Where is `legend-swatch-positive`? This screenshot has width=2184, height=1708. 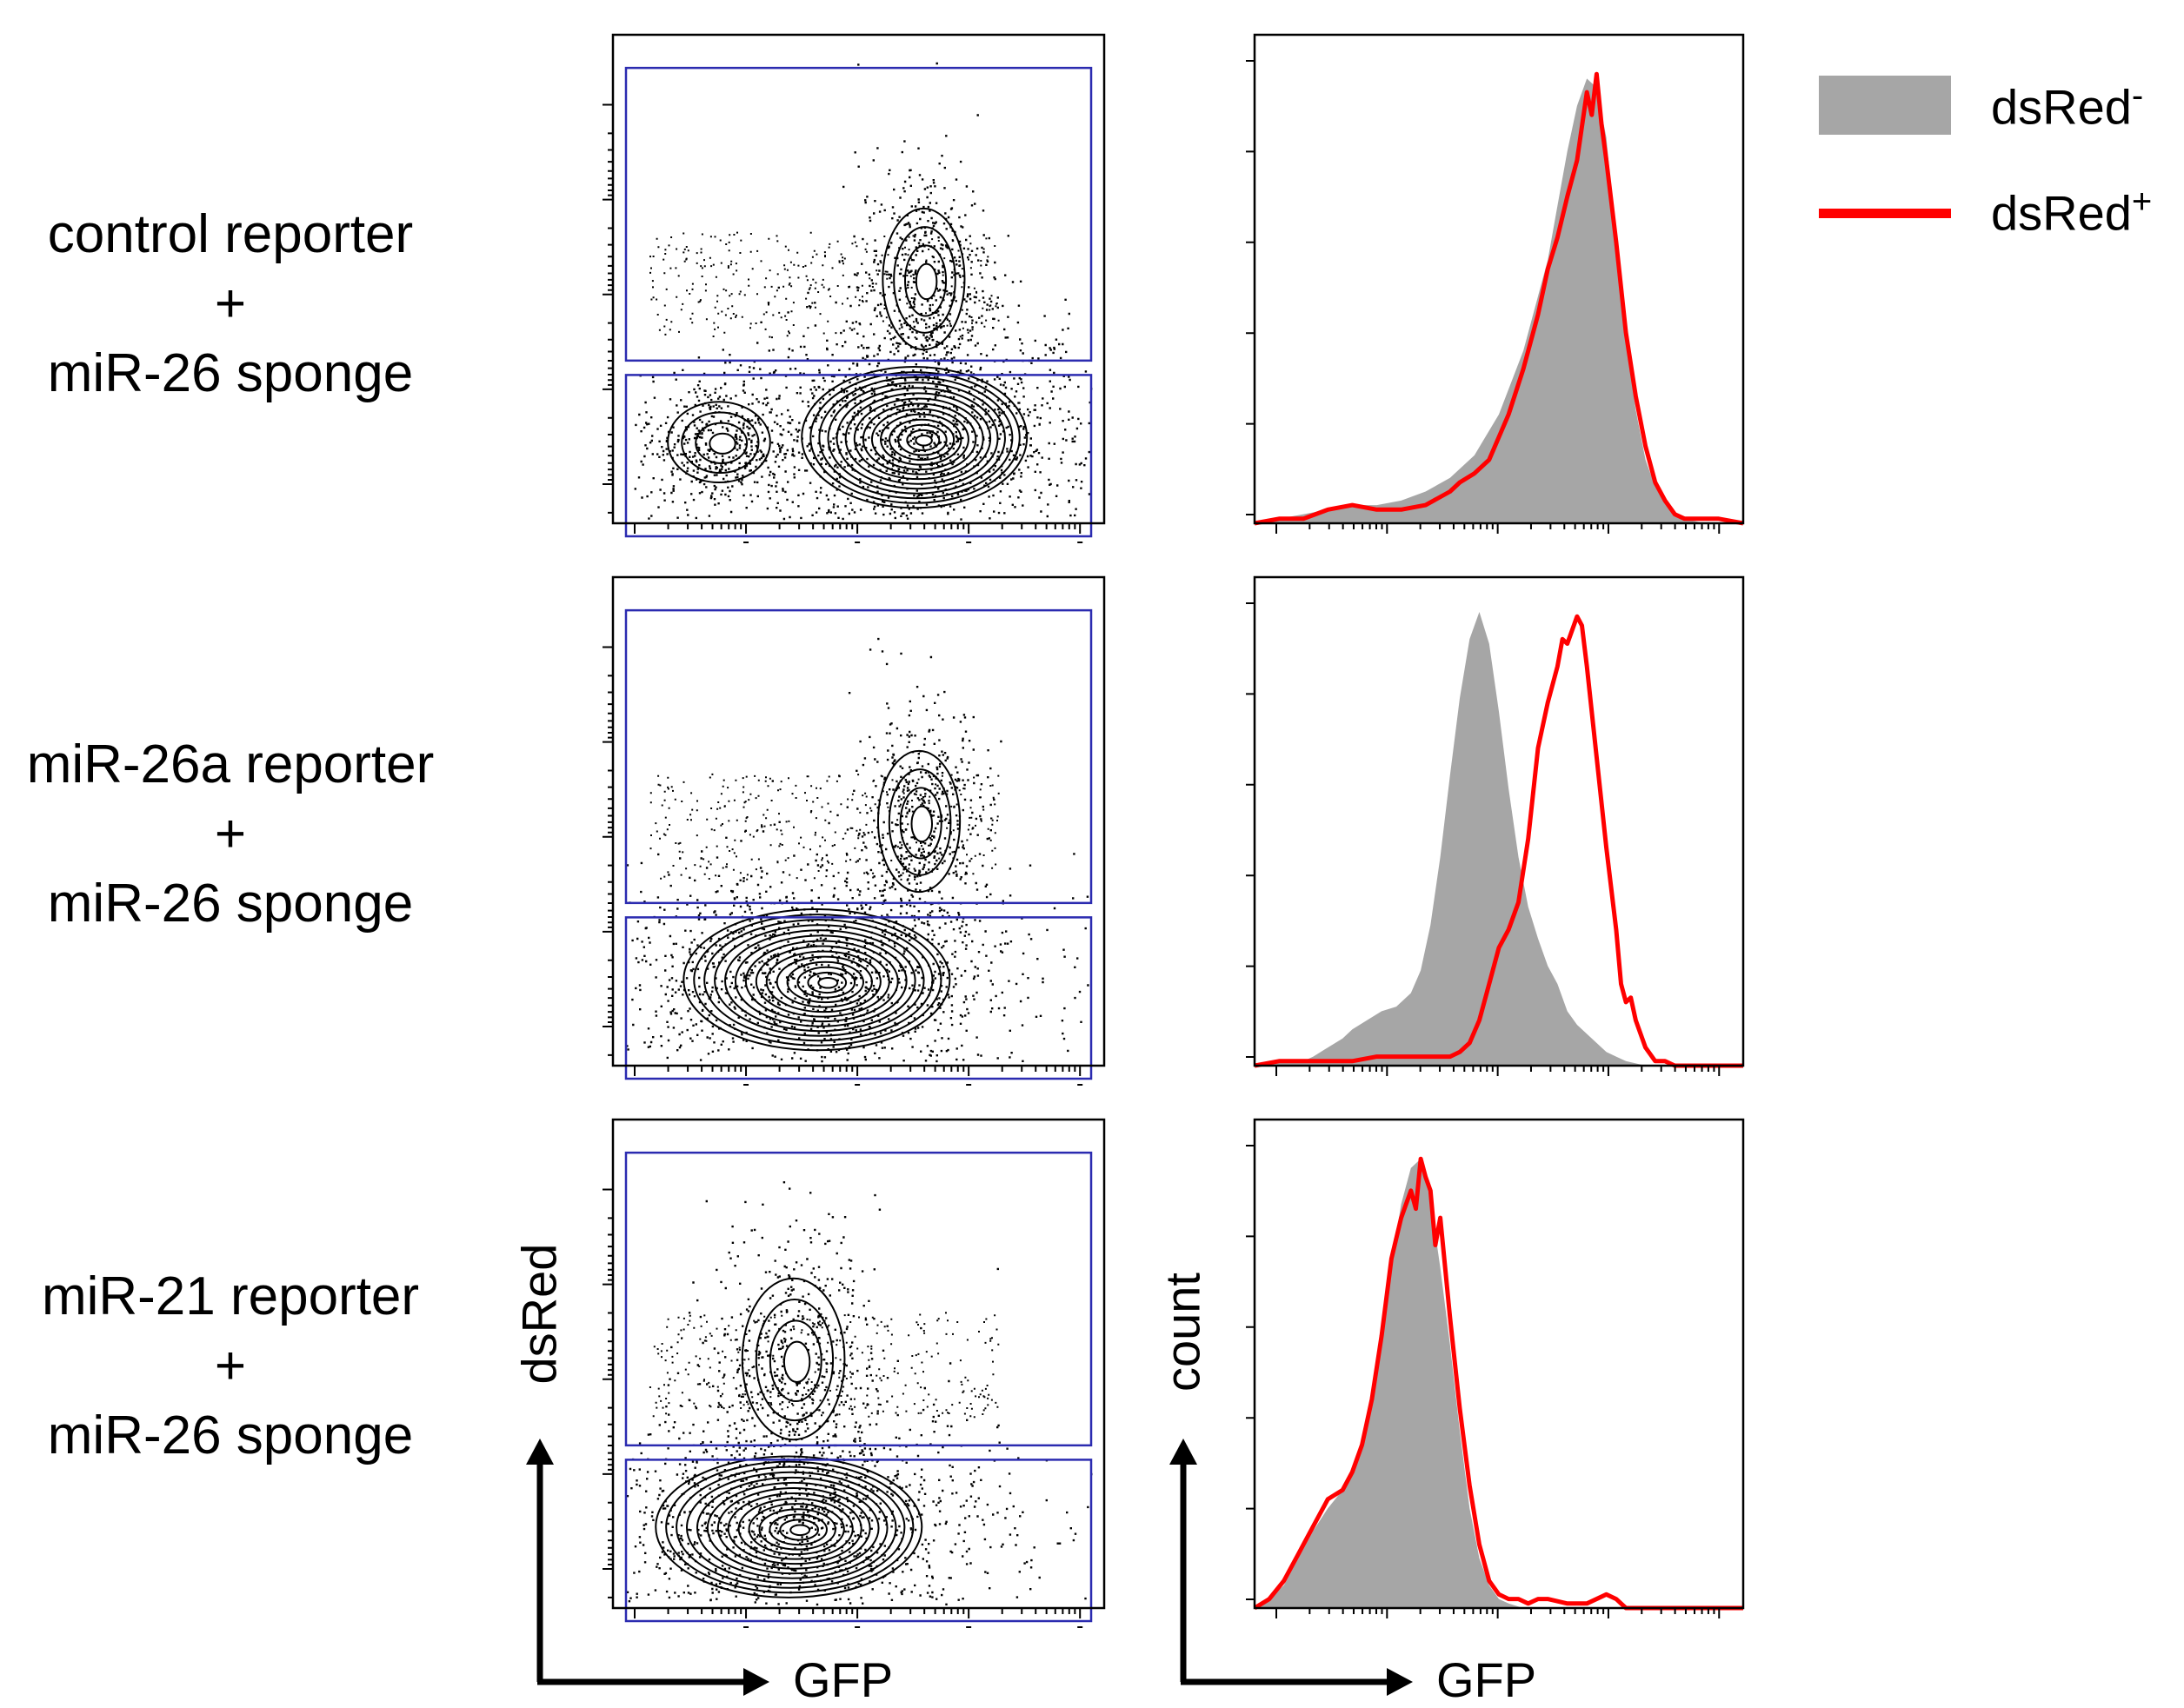 legend-swatch-positive is located at coordinates (1885, 213).